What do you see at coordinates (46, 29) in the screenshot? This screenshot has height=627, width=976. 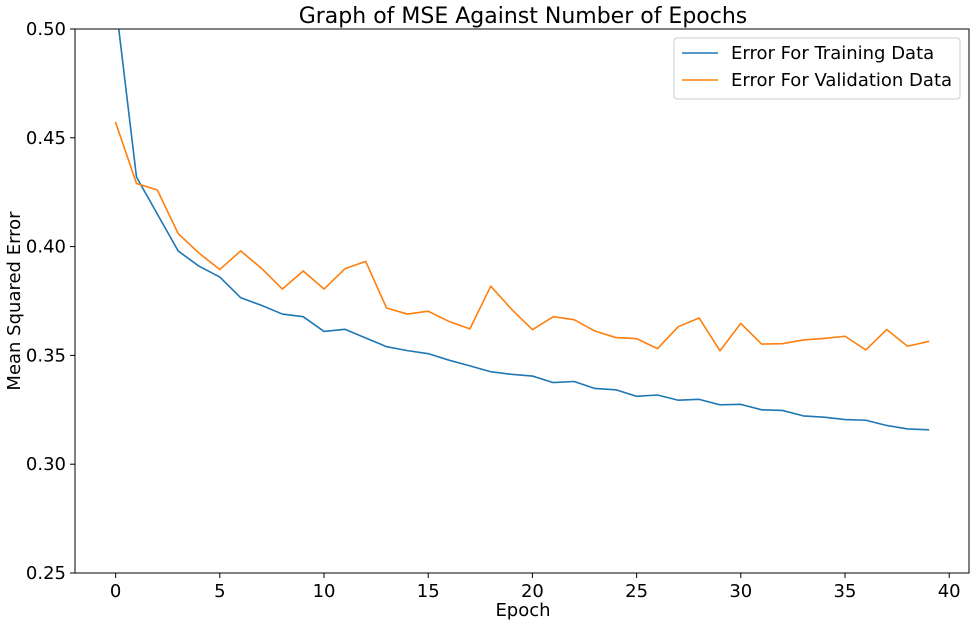 I see `y-tick-label: 0.50` at bounding box center [46, 29].